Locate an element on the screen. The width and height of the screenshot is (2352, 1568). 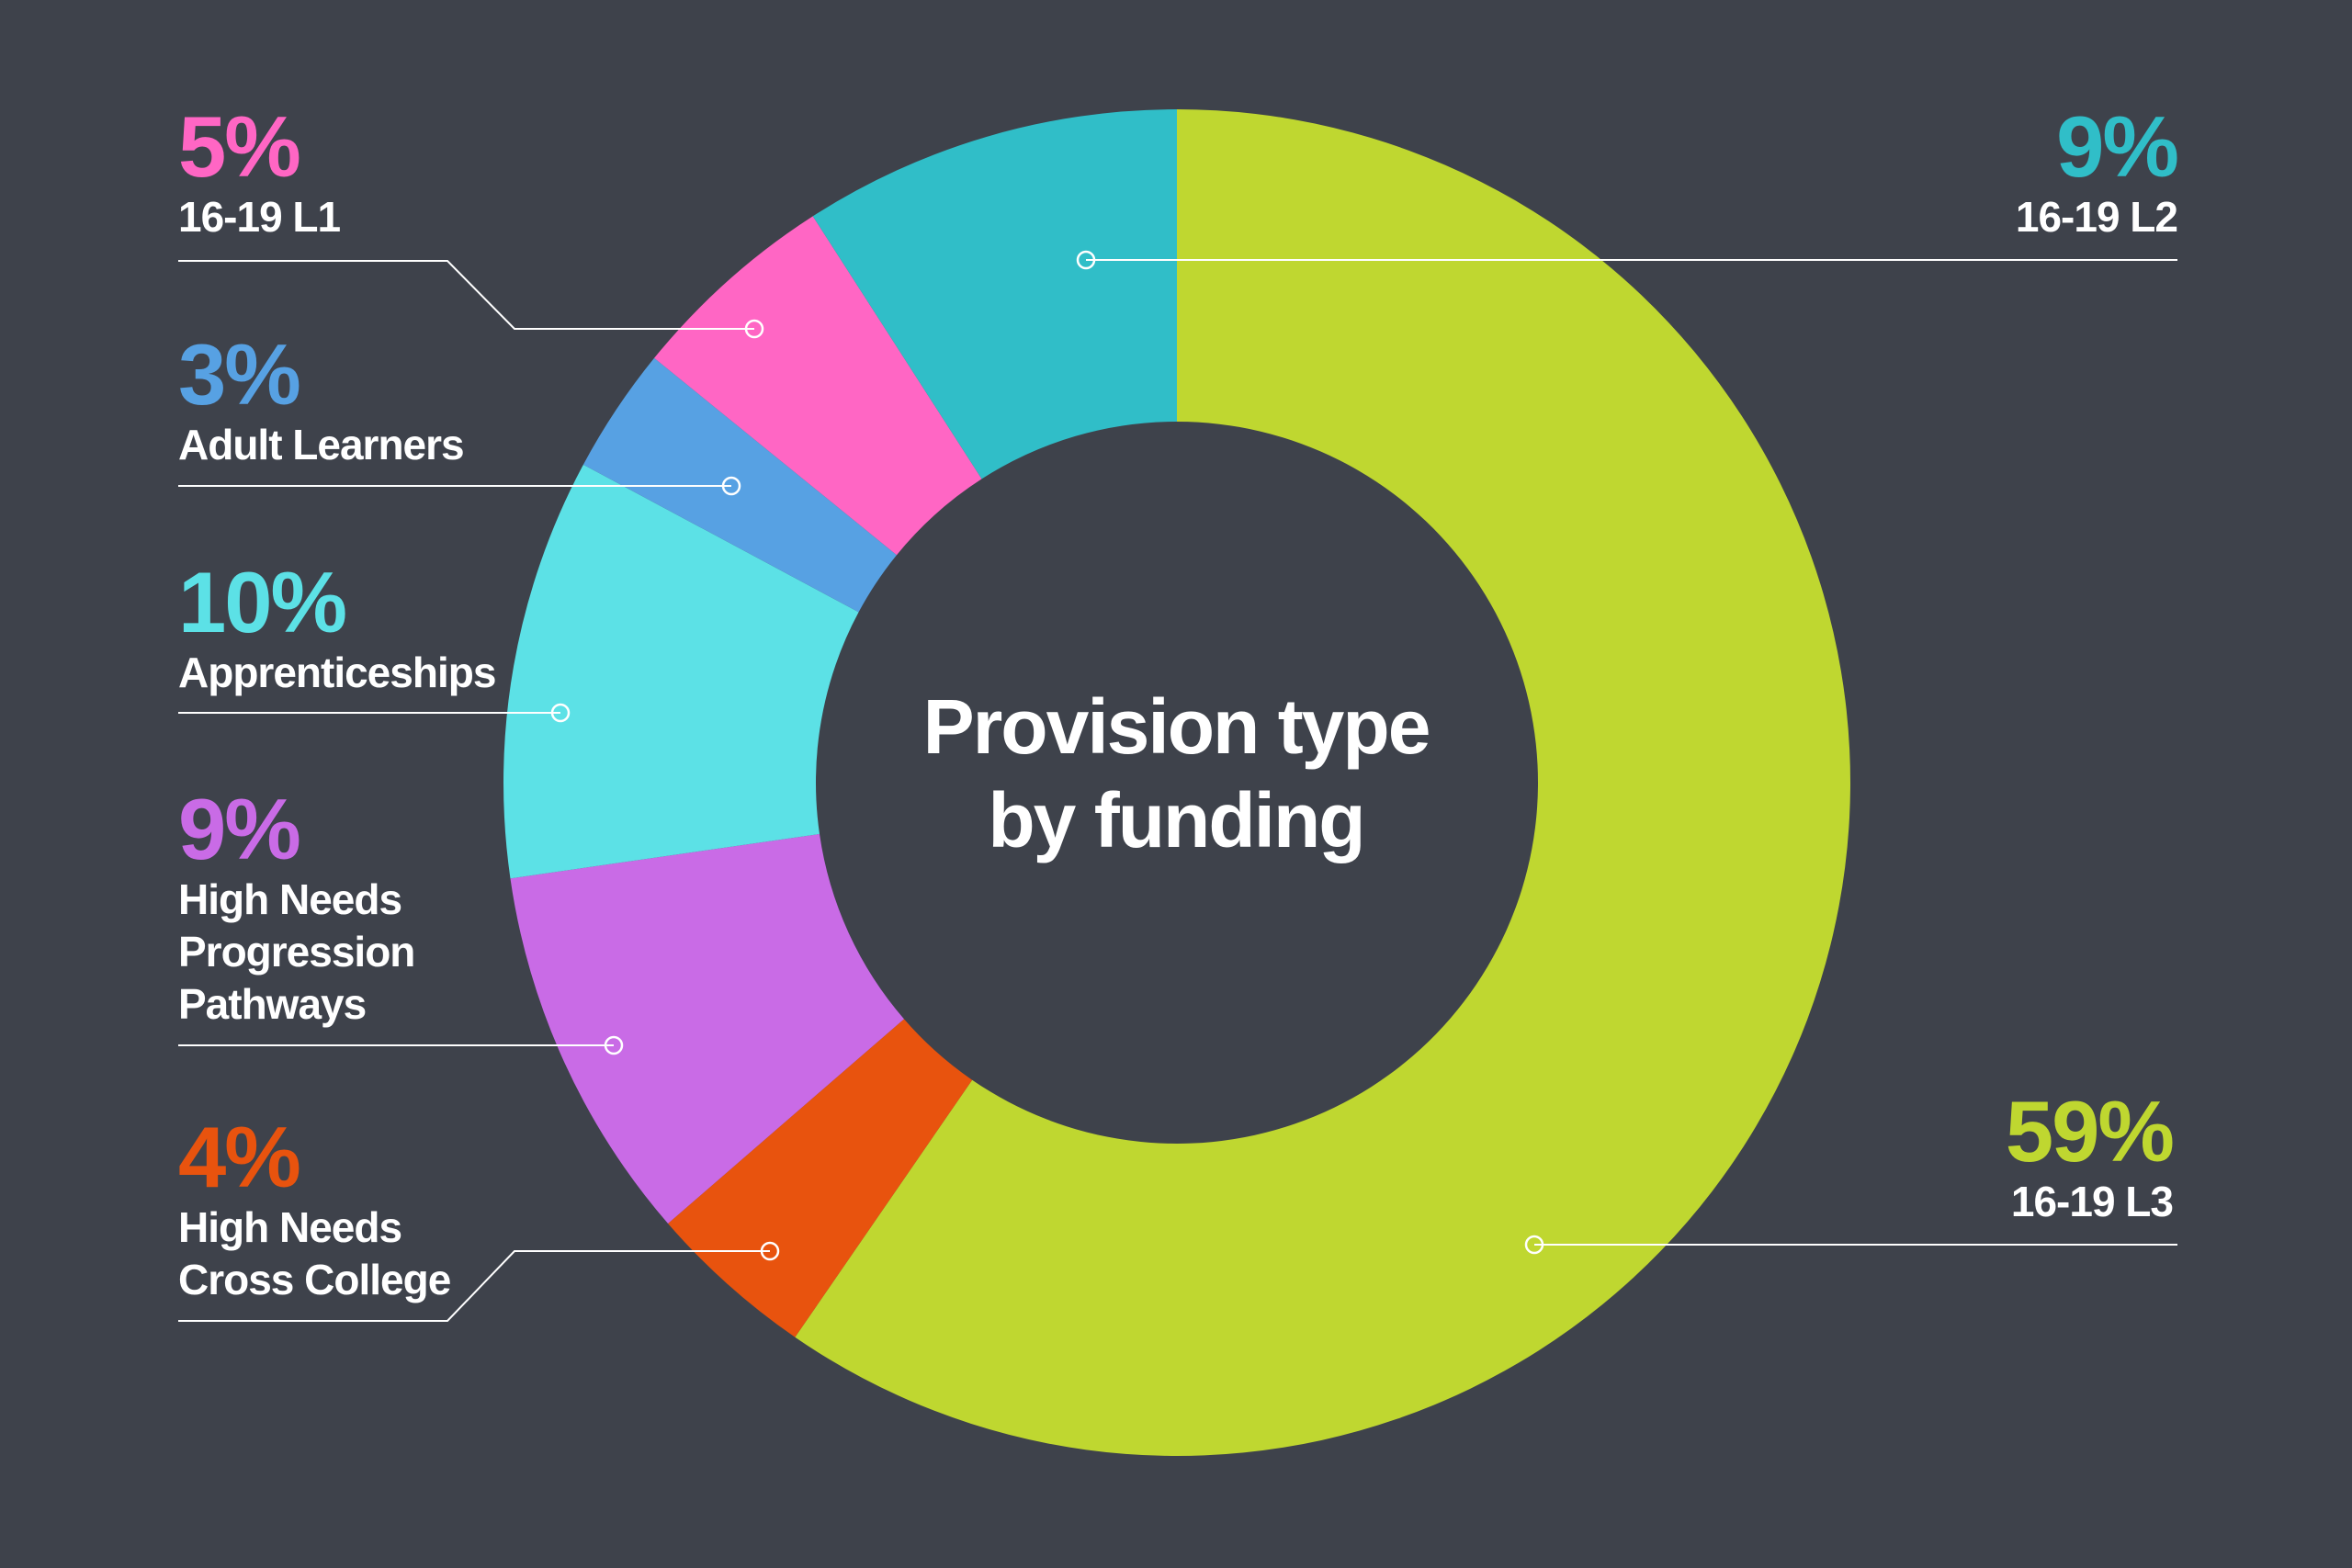
slice-16-19-l2 is located at coordinates (995, 294).